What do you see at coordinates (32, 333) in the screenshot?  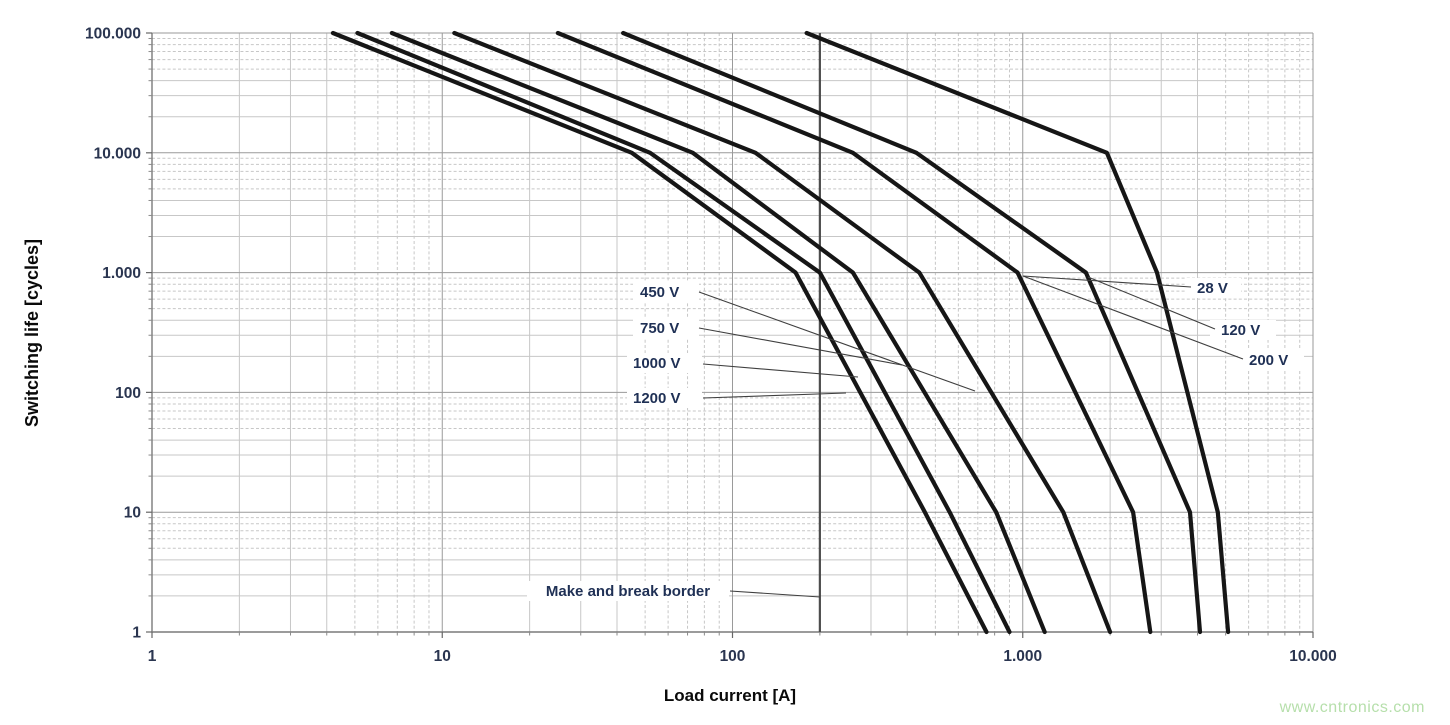 I see `y-axis-title: Switching life [cycles]` at bounding box center [32, 333].